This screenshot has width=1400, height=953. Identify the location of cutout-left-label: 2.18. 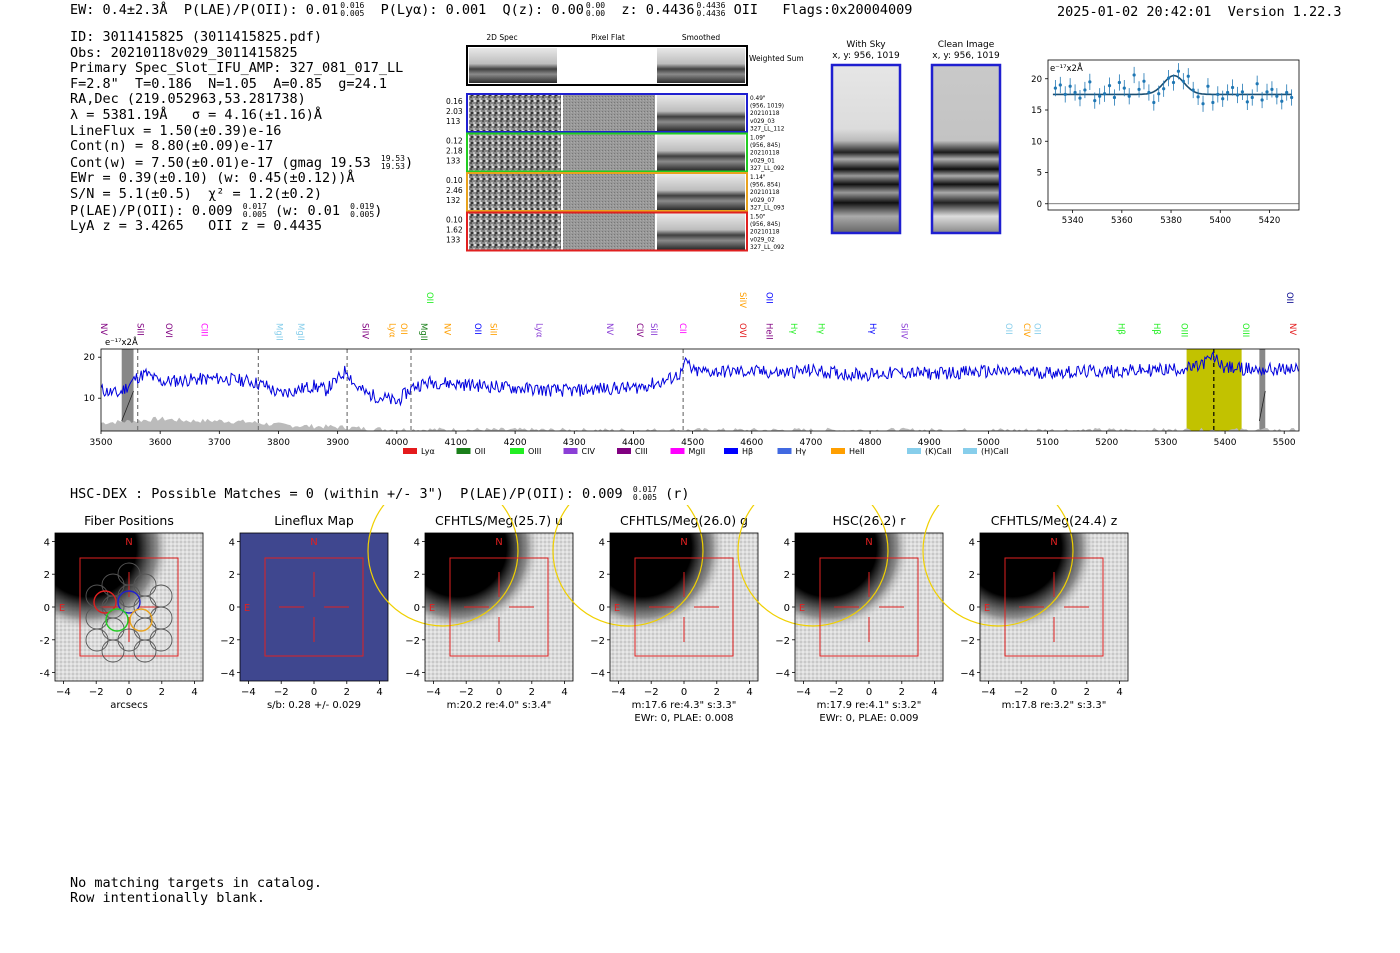
(454, 151).